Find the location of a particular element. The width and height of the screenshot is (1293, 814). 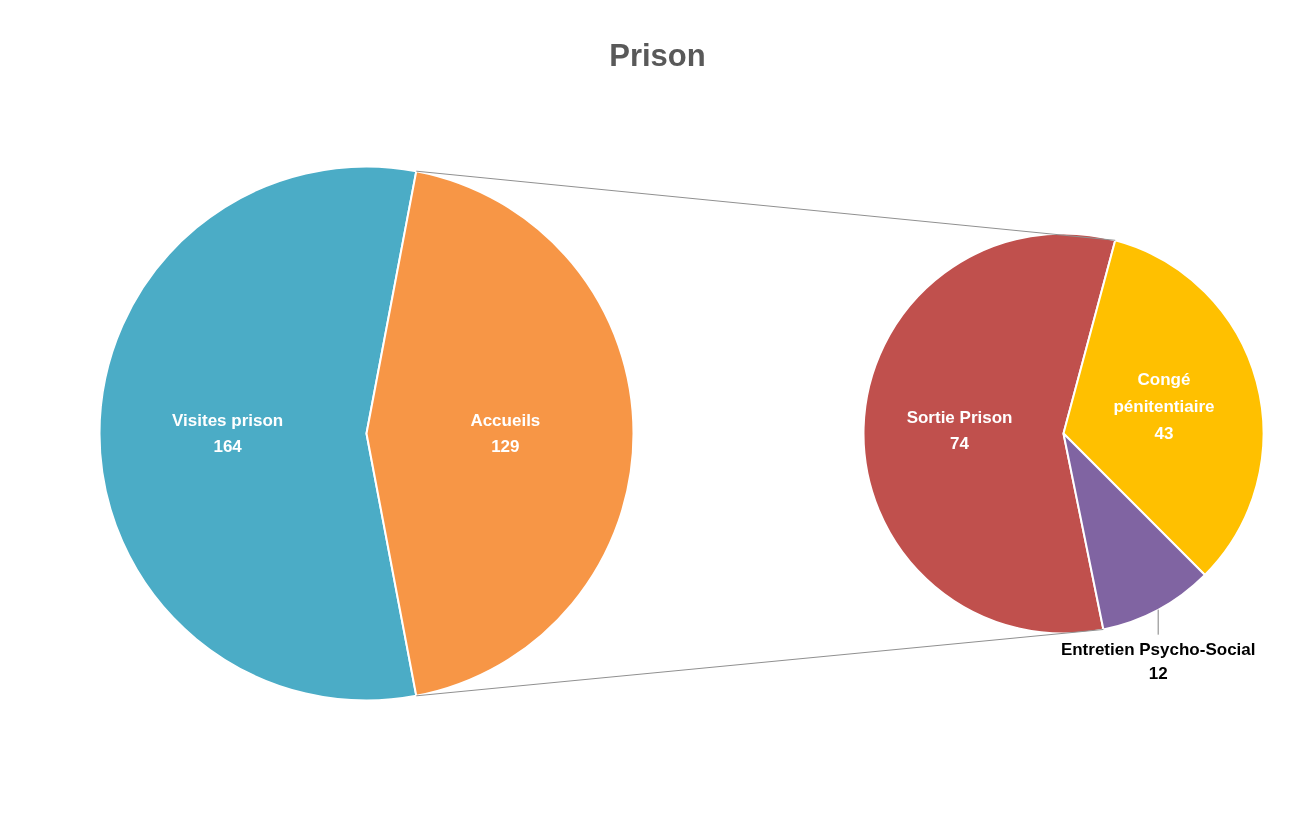

data-label: 12 is located at coordinates (1158, 674).